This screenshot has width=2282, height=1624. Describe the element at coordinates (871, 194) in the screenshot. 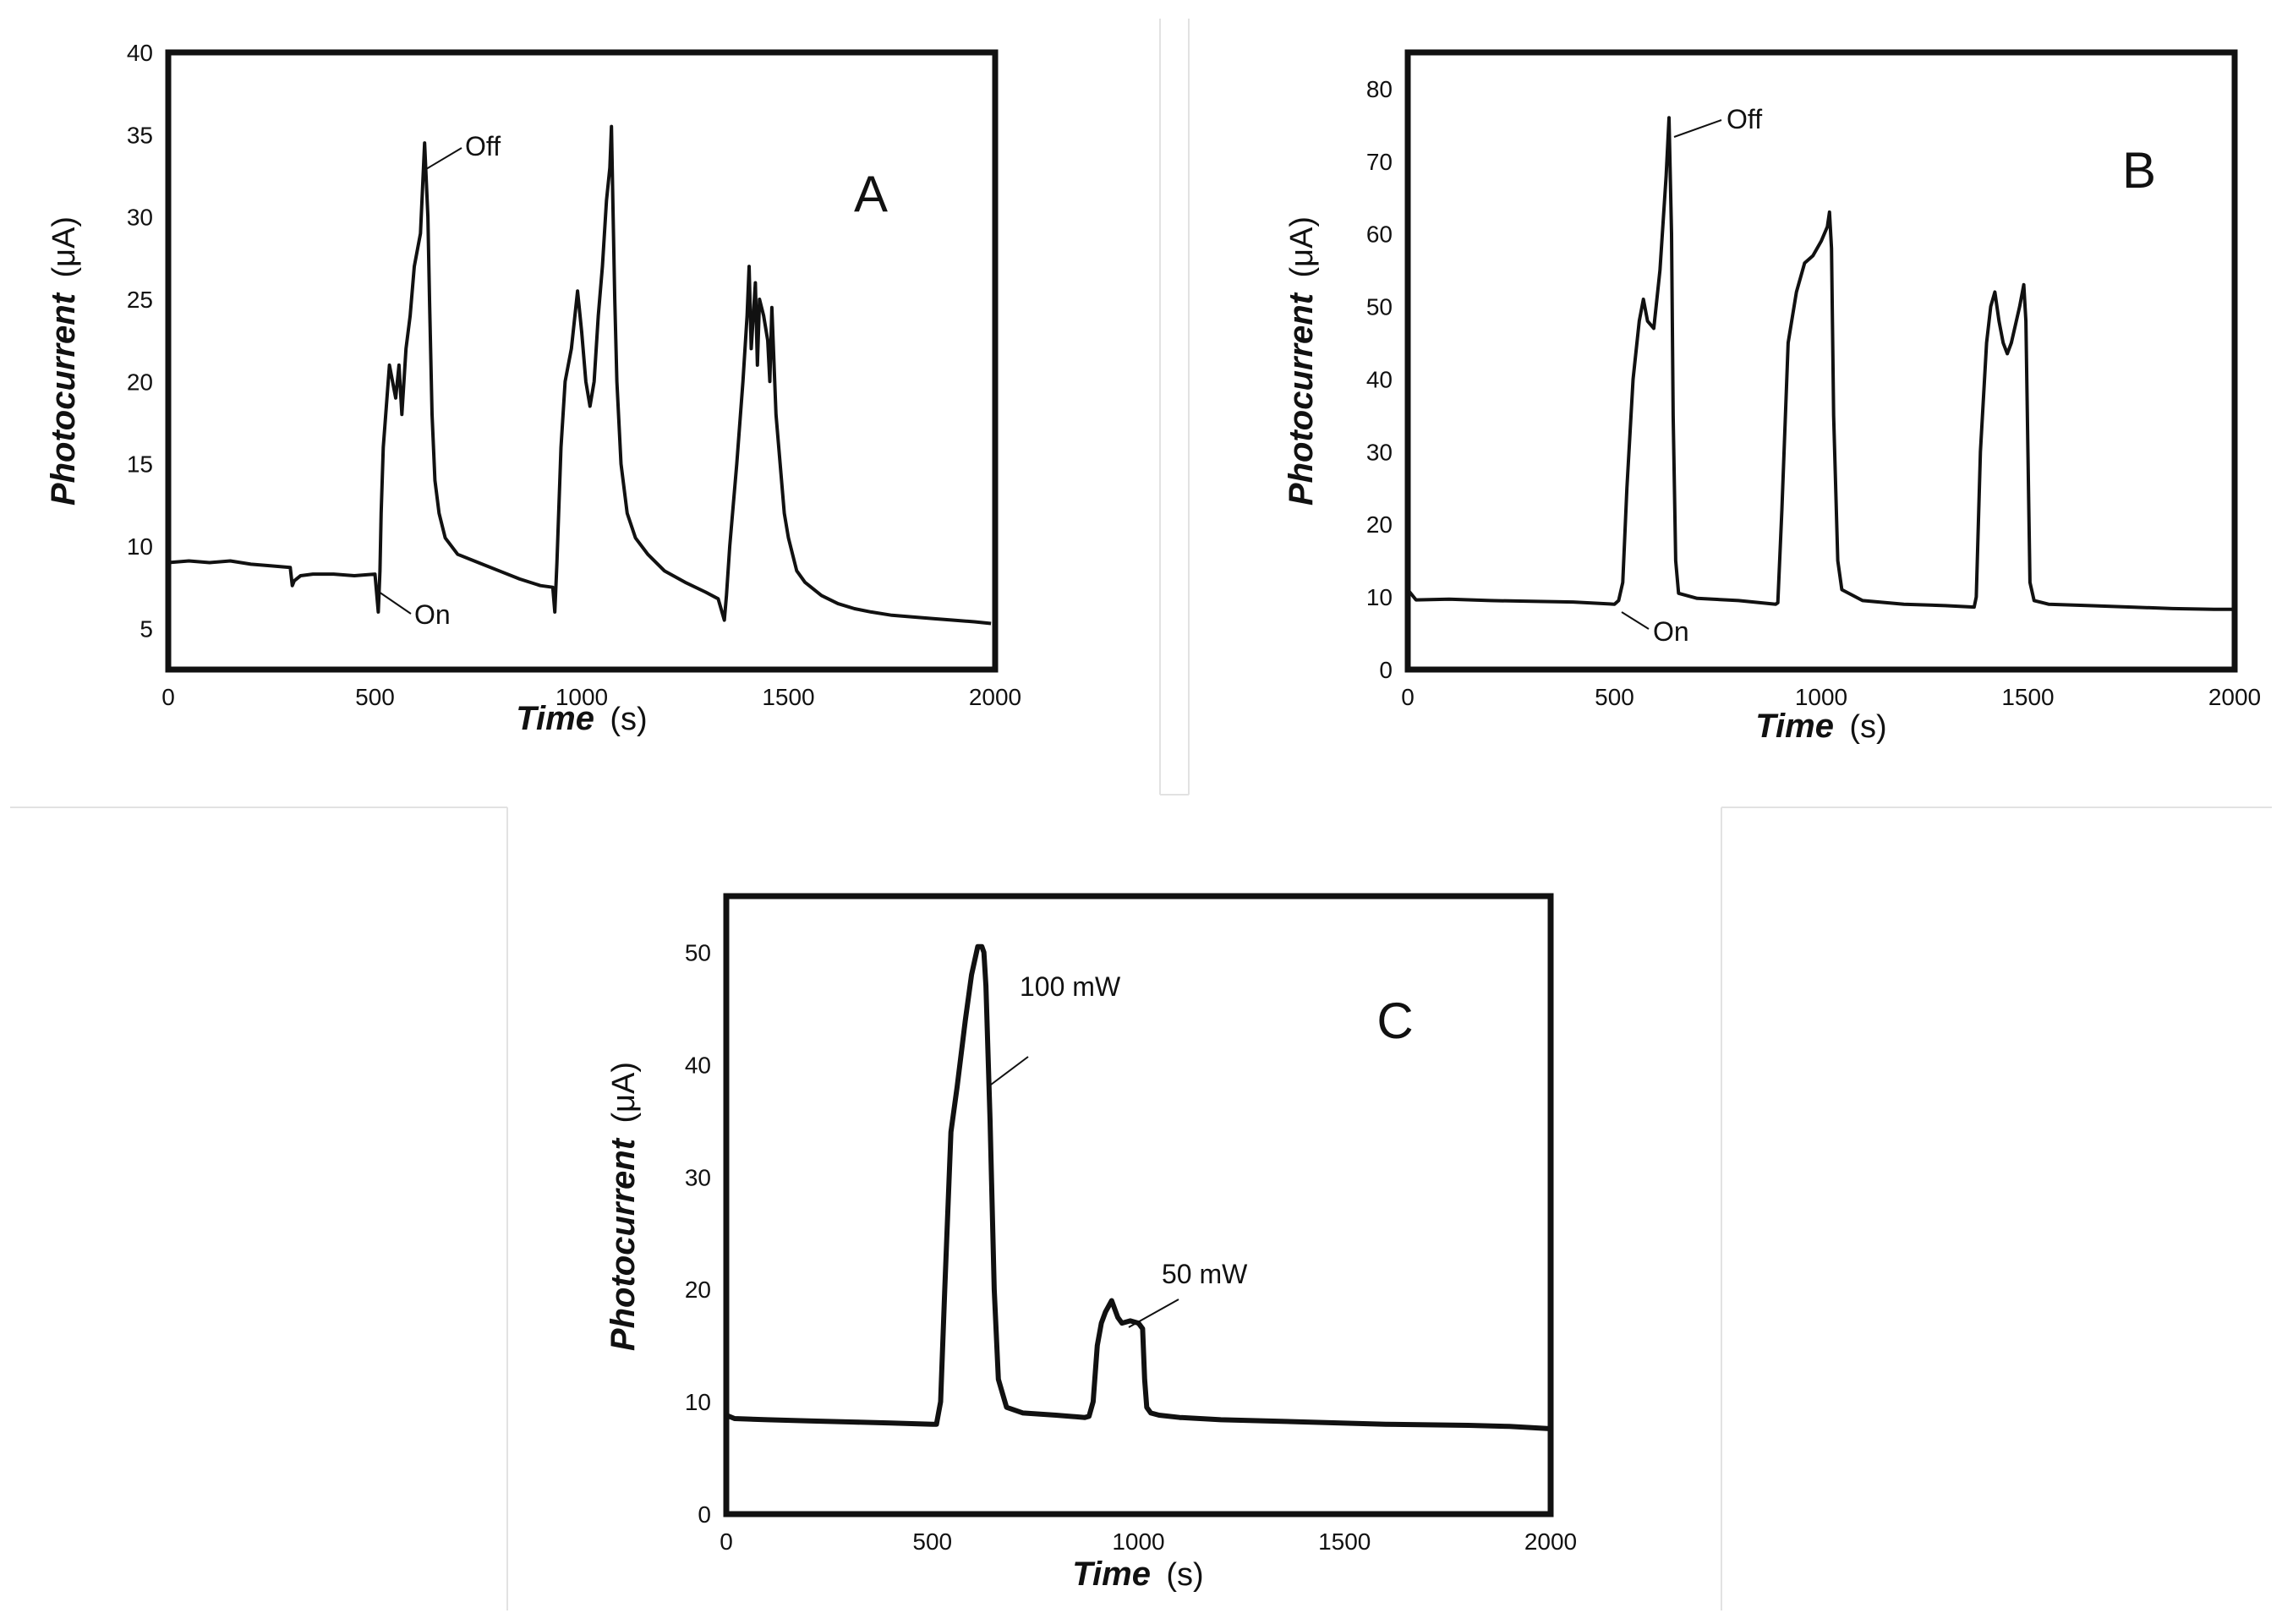

I see `panel-letter: A` at that location.